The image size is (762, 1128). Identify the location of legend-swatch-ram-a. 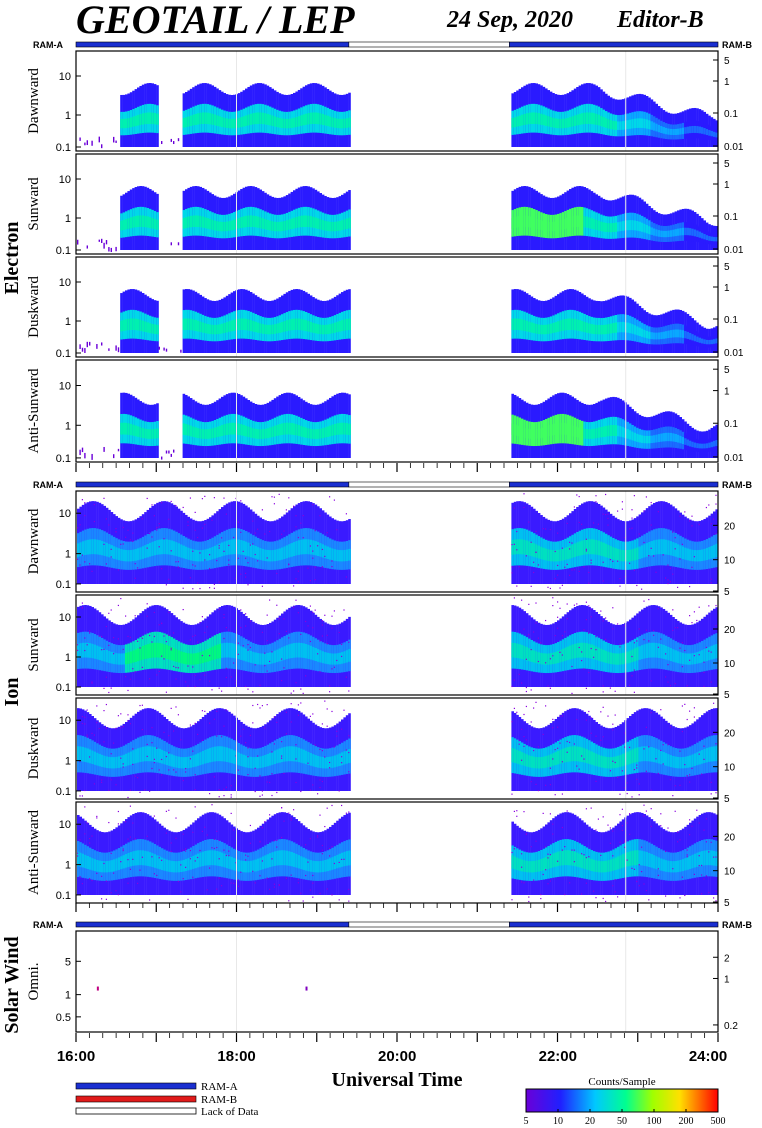
(136, 1086).